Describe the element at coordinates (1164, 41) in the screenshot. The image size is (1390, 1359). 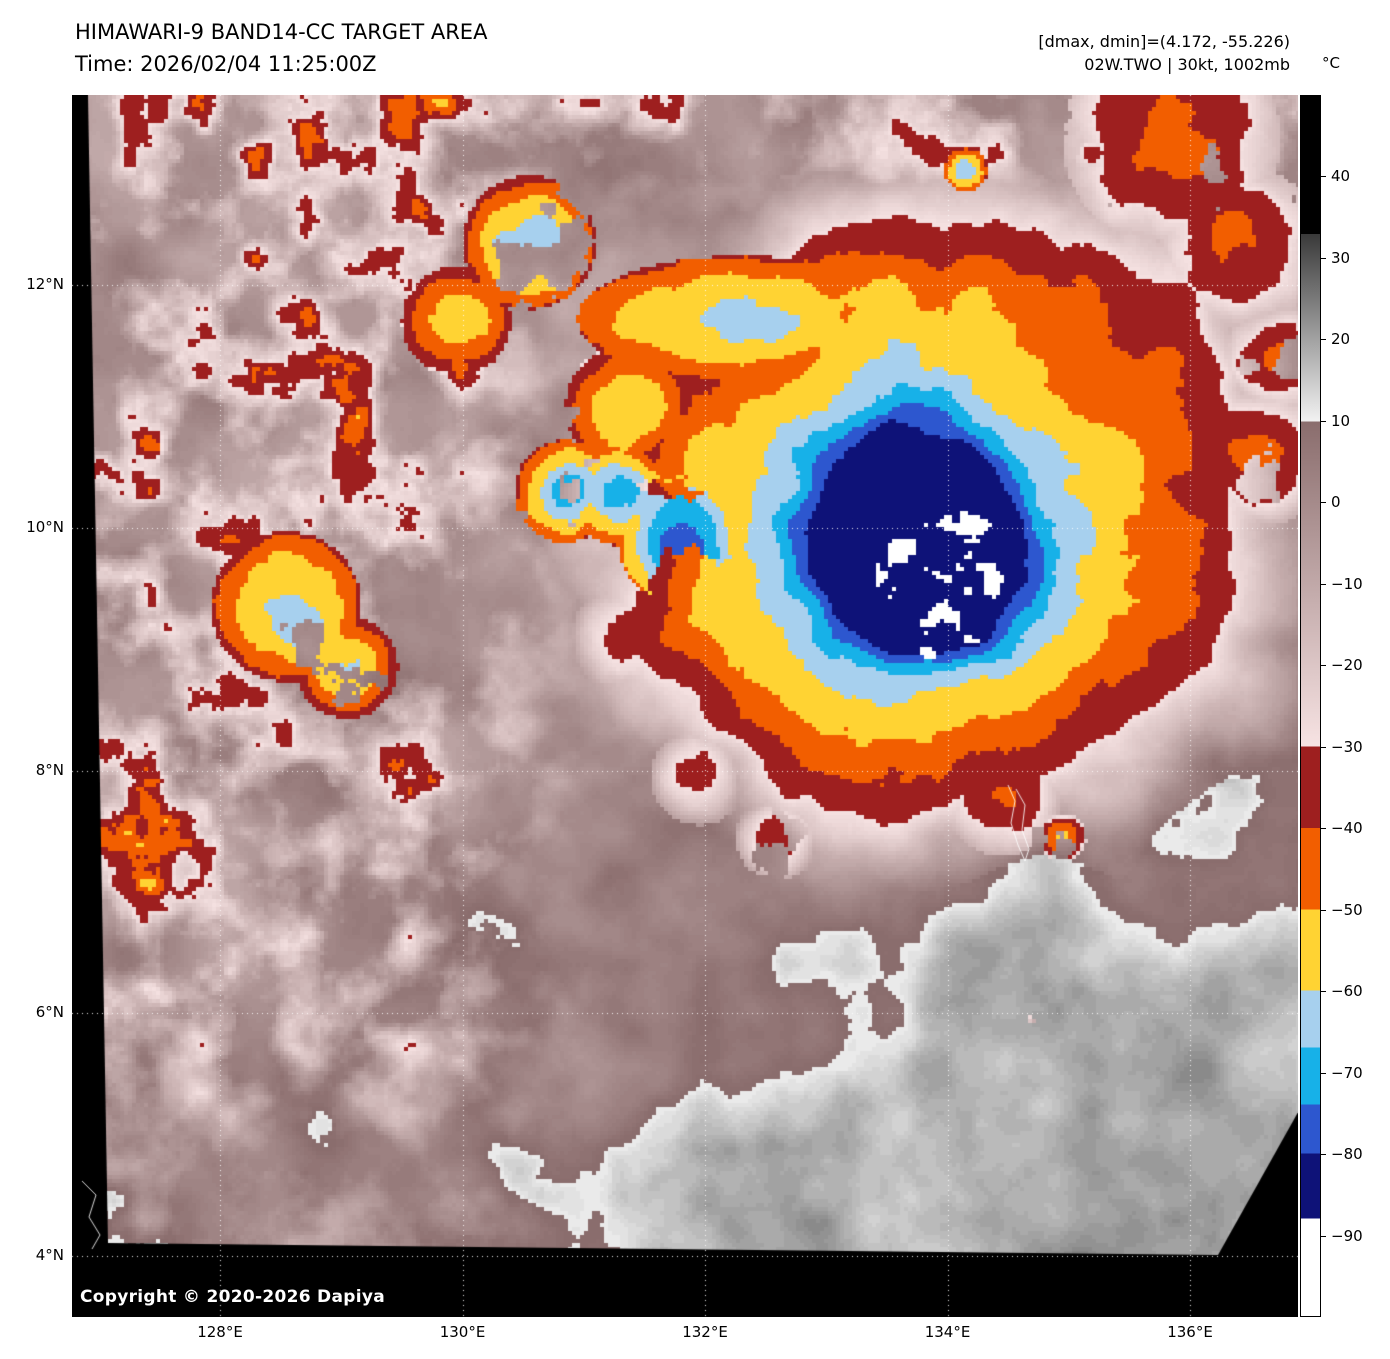
I see `dmax-dmin-readout: [dmax, dmin]=(4.172, -55.226)` at that location.